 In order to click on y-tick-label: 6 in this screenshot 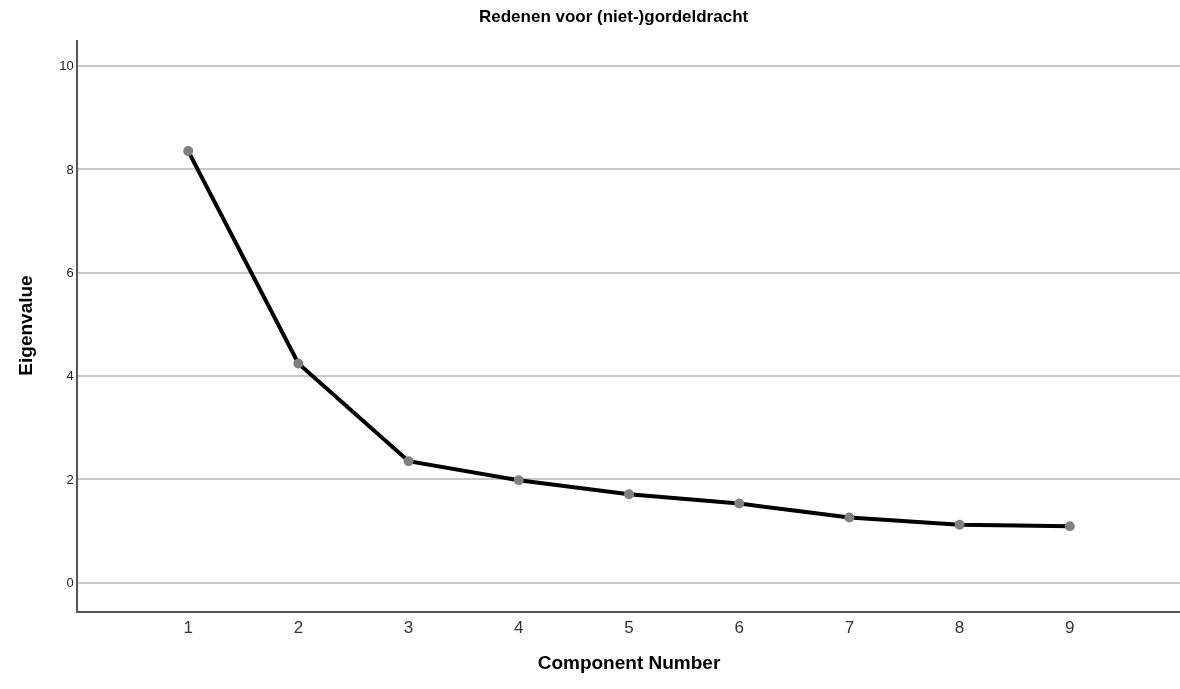, I will do `click(70, 273)`.